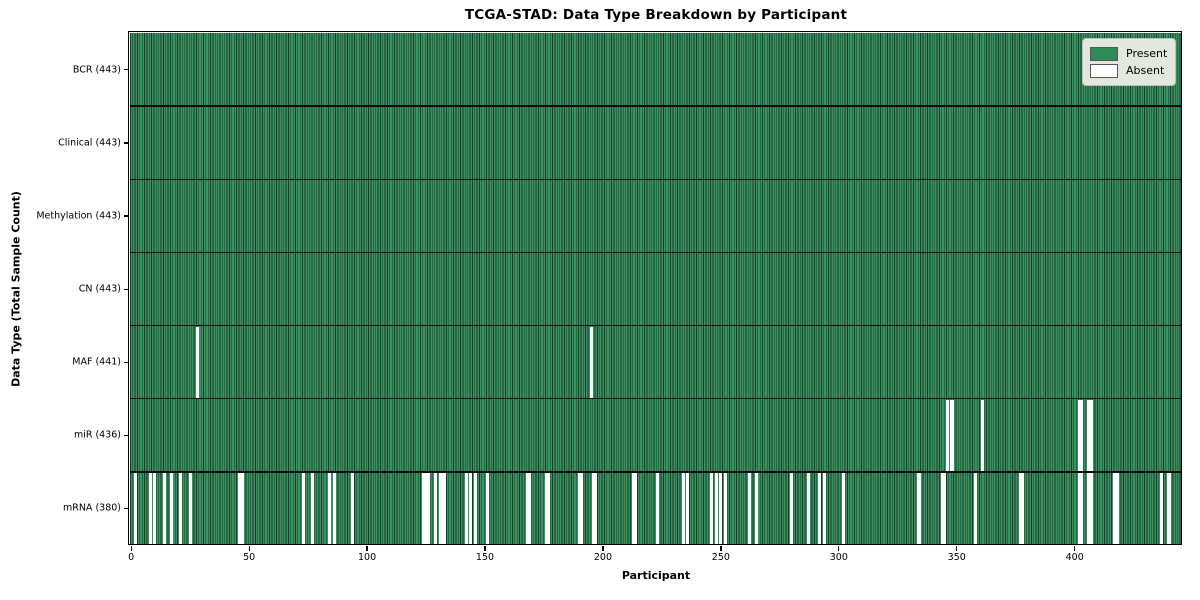  What do you see at coordinates (99, 289) in the screenshot?
I see `y-tick-label-CN: CN (443)` at bounding box center [99, 289].